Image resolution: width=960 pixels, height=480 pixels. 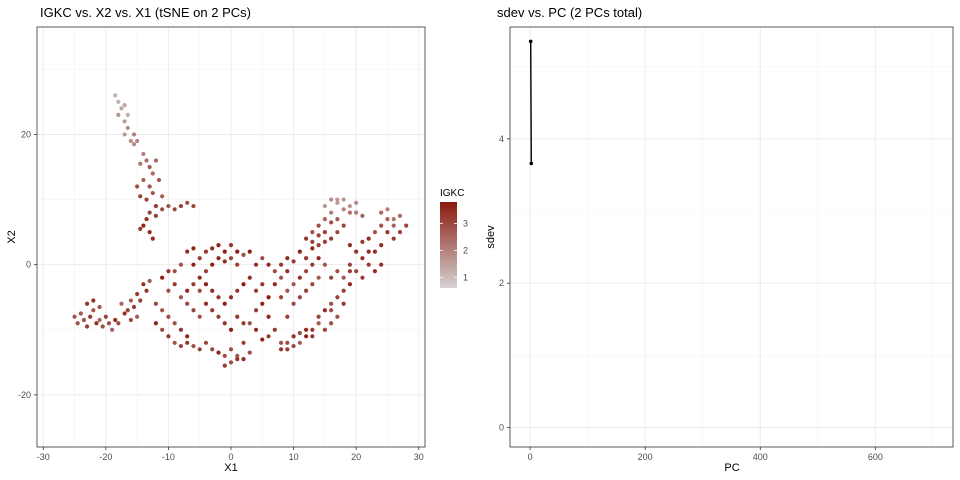 I want to click on y-tick-label: 2, so click(x=501, y=283).